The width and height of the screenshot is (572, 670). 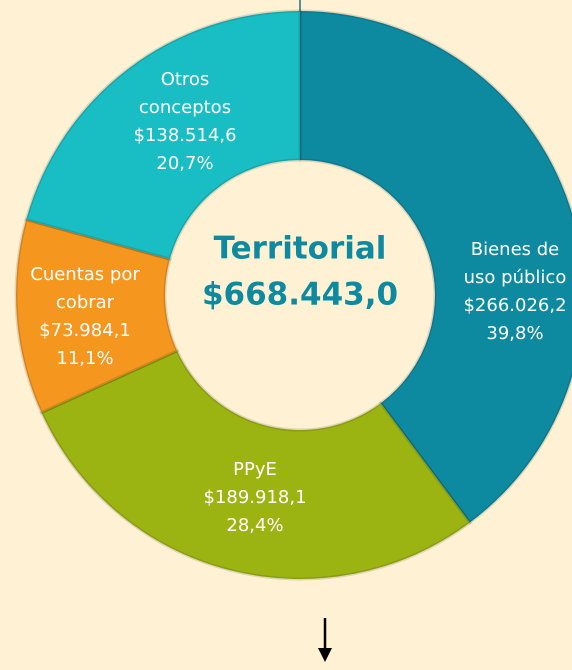 I want to click on slice-value: $266.026,2, so click(x=514, y=305).